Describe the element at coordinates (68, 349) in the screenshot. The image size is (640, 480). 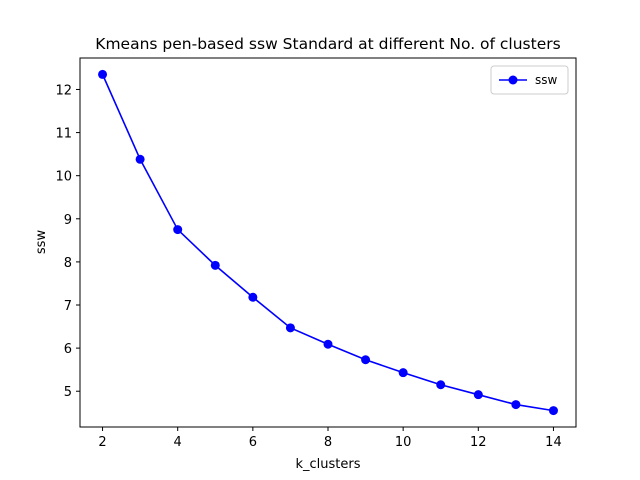
I see `y-tick-label: 6` at that location.